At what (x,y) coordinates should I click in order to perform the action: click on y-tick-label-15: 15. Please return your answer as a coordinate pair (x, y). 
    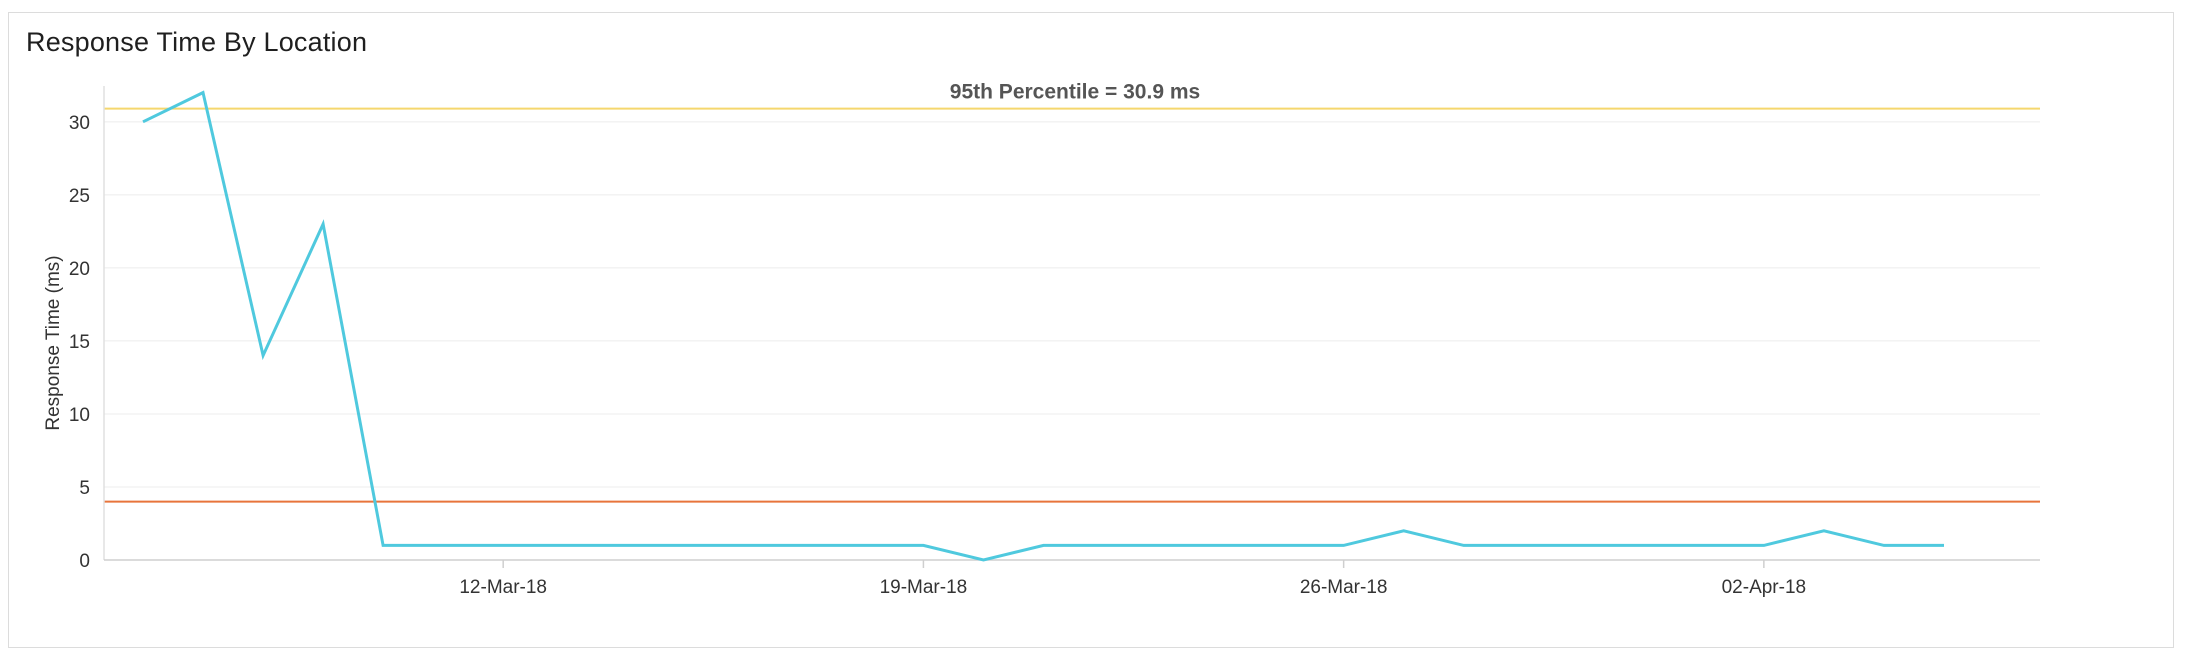
    Looking at the image, I should click on (79, 342).